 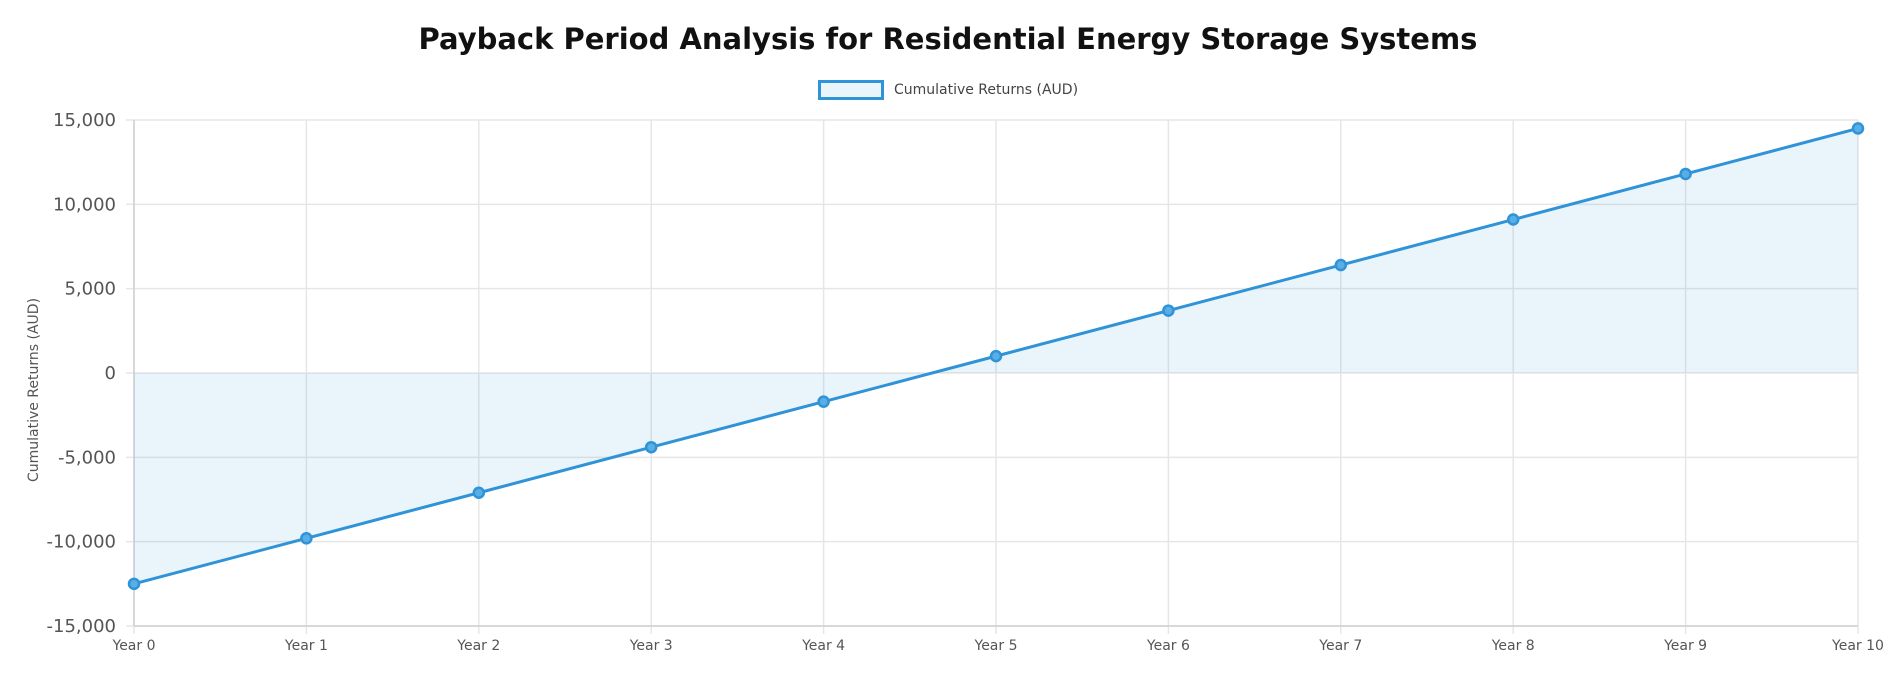 I want to click on x-tick-label: Year 1, so click(x=306, y=646).